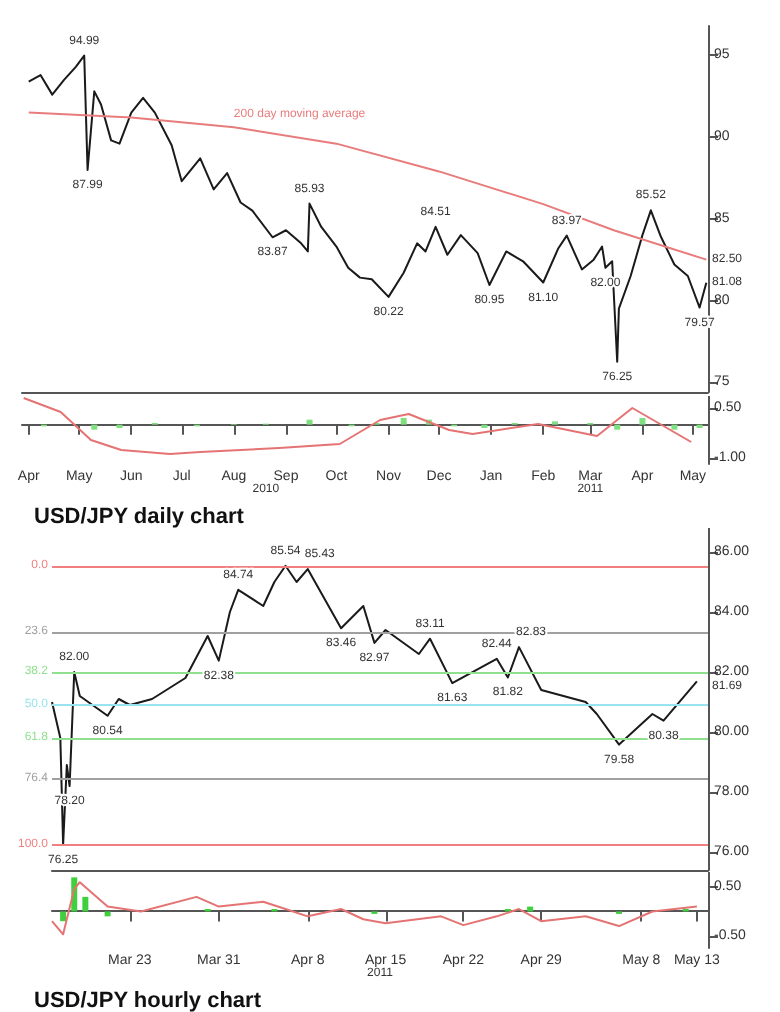 The height and width of the screenshot is (1012, 780). Describe the element at coordinates (148, 1000) in the screenshot. I see `text: USD/JPY hourly chart` at that location.